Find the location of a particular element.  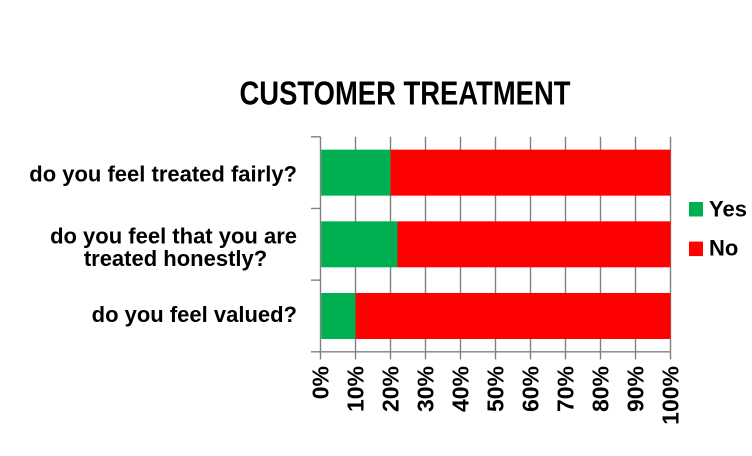

svg-text: No is located at coordinates (723, 248).